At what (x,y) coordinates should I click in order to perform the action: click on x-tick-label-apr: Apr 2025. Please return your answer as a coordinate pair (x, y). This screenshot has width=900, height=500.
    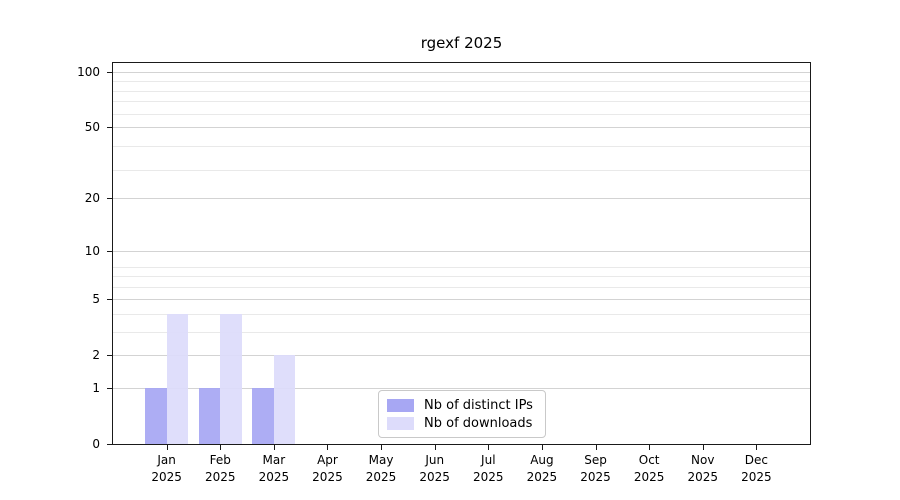
    Looking at the image, I should click on (327, 468).